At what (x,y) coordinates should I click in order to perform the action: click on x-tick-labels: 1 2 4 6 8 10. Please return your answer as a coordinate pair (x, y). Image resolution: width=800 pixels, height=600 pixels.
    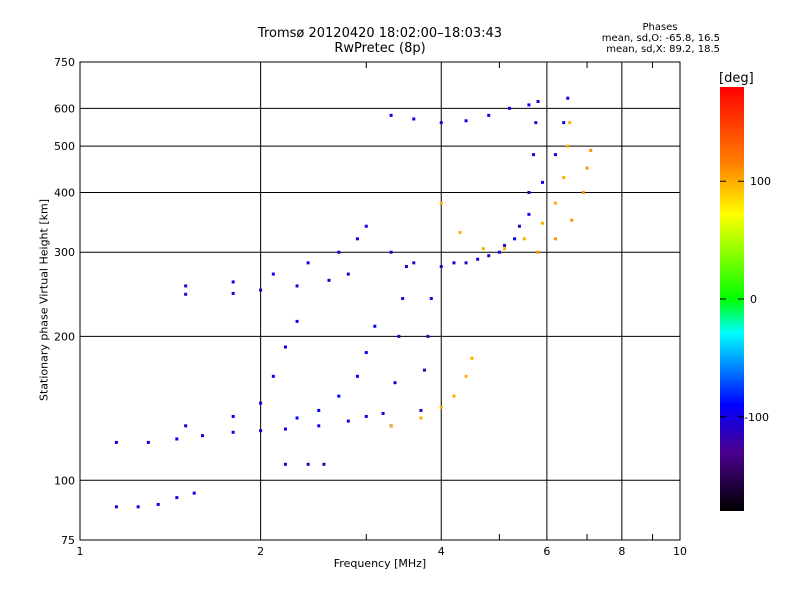
    Looking at the image, I should click on (382, 551).